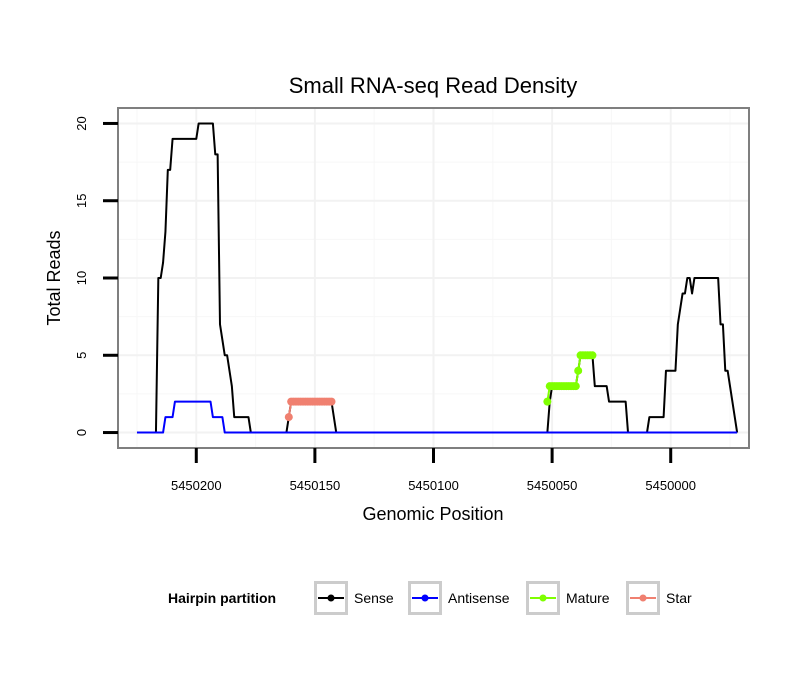  What do you see at coordinates (588, 598) in the screenshot?
I see `legend-label: Mature` at bounding box center [588, 598].